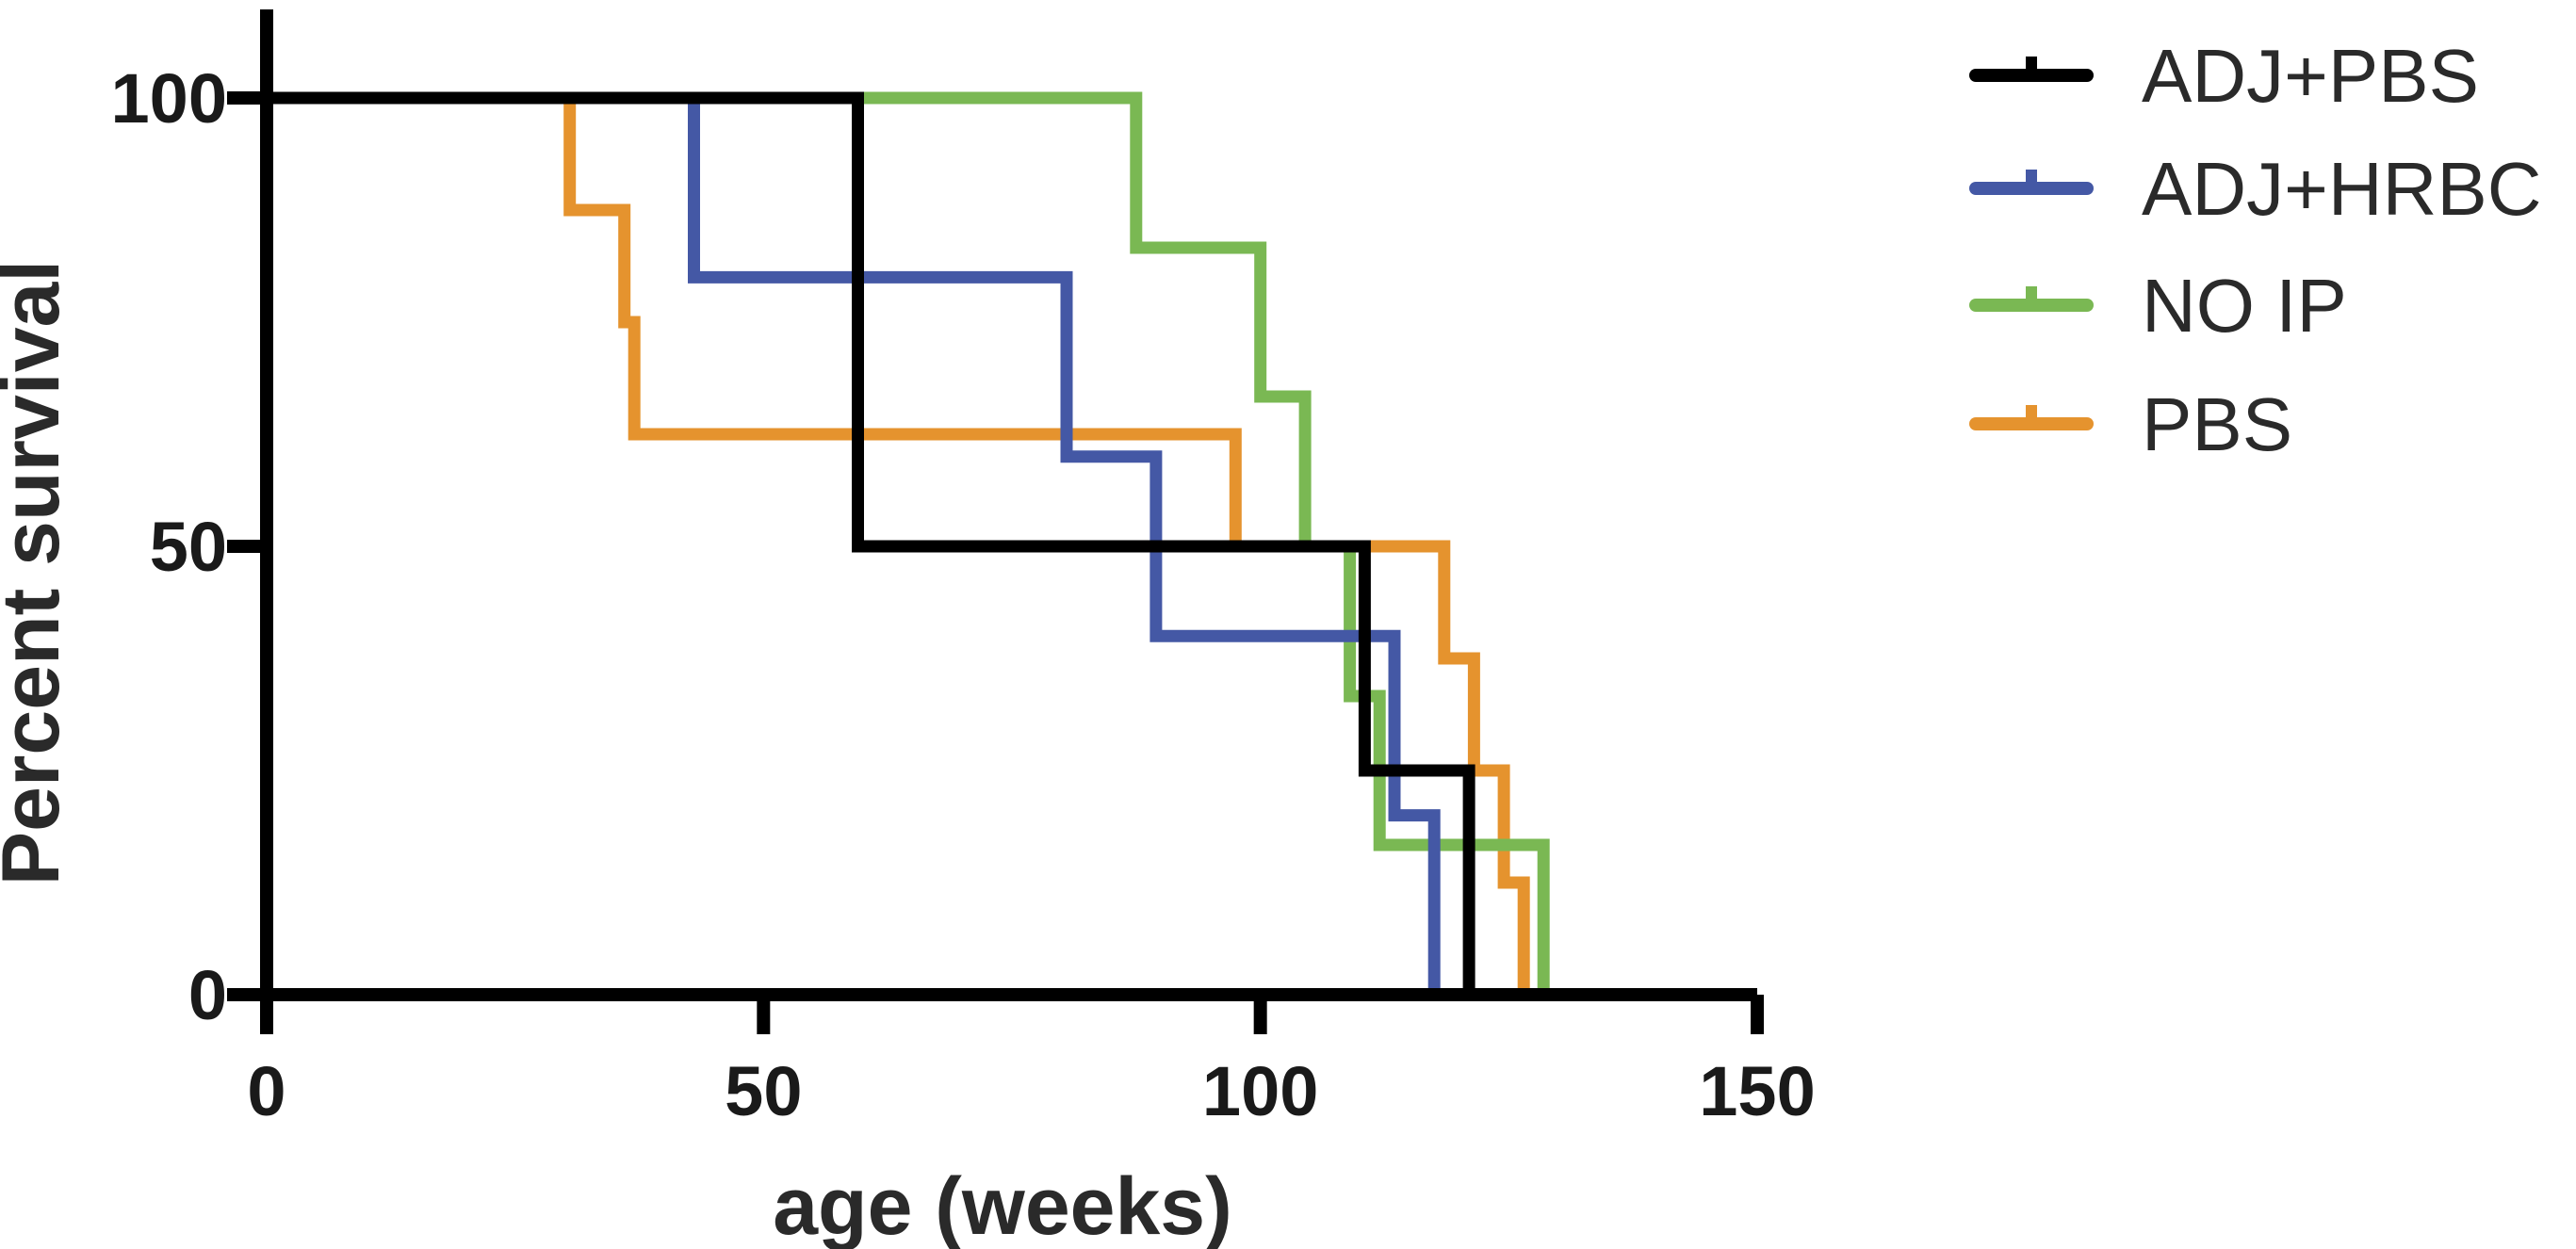  Describe the element at coordinates (763, 1091) in the screenshot. I see `x-tick-label: 50` at that location.